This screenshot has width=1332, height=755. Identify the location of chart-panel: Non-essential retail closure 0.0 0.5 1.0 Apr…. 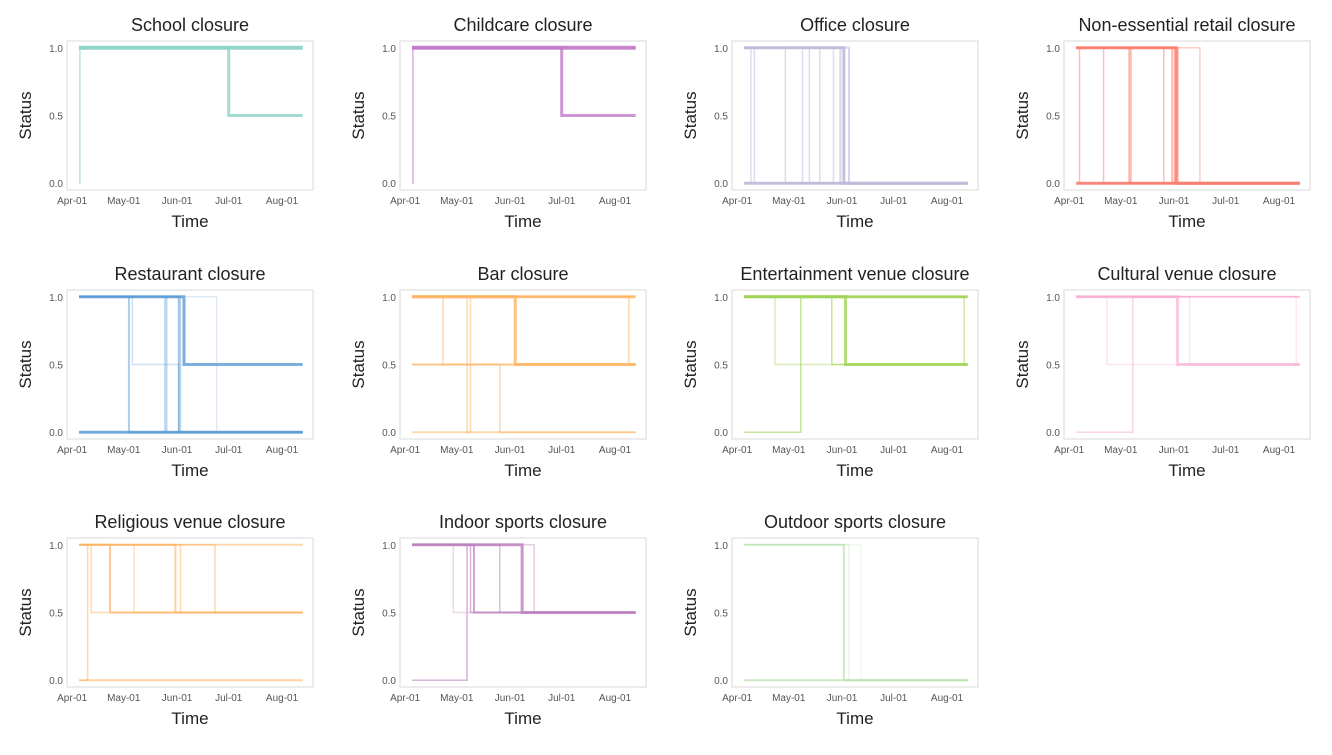
(1162, 123).